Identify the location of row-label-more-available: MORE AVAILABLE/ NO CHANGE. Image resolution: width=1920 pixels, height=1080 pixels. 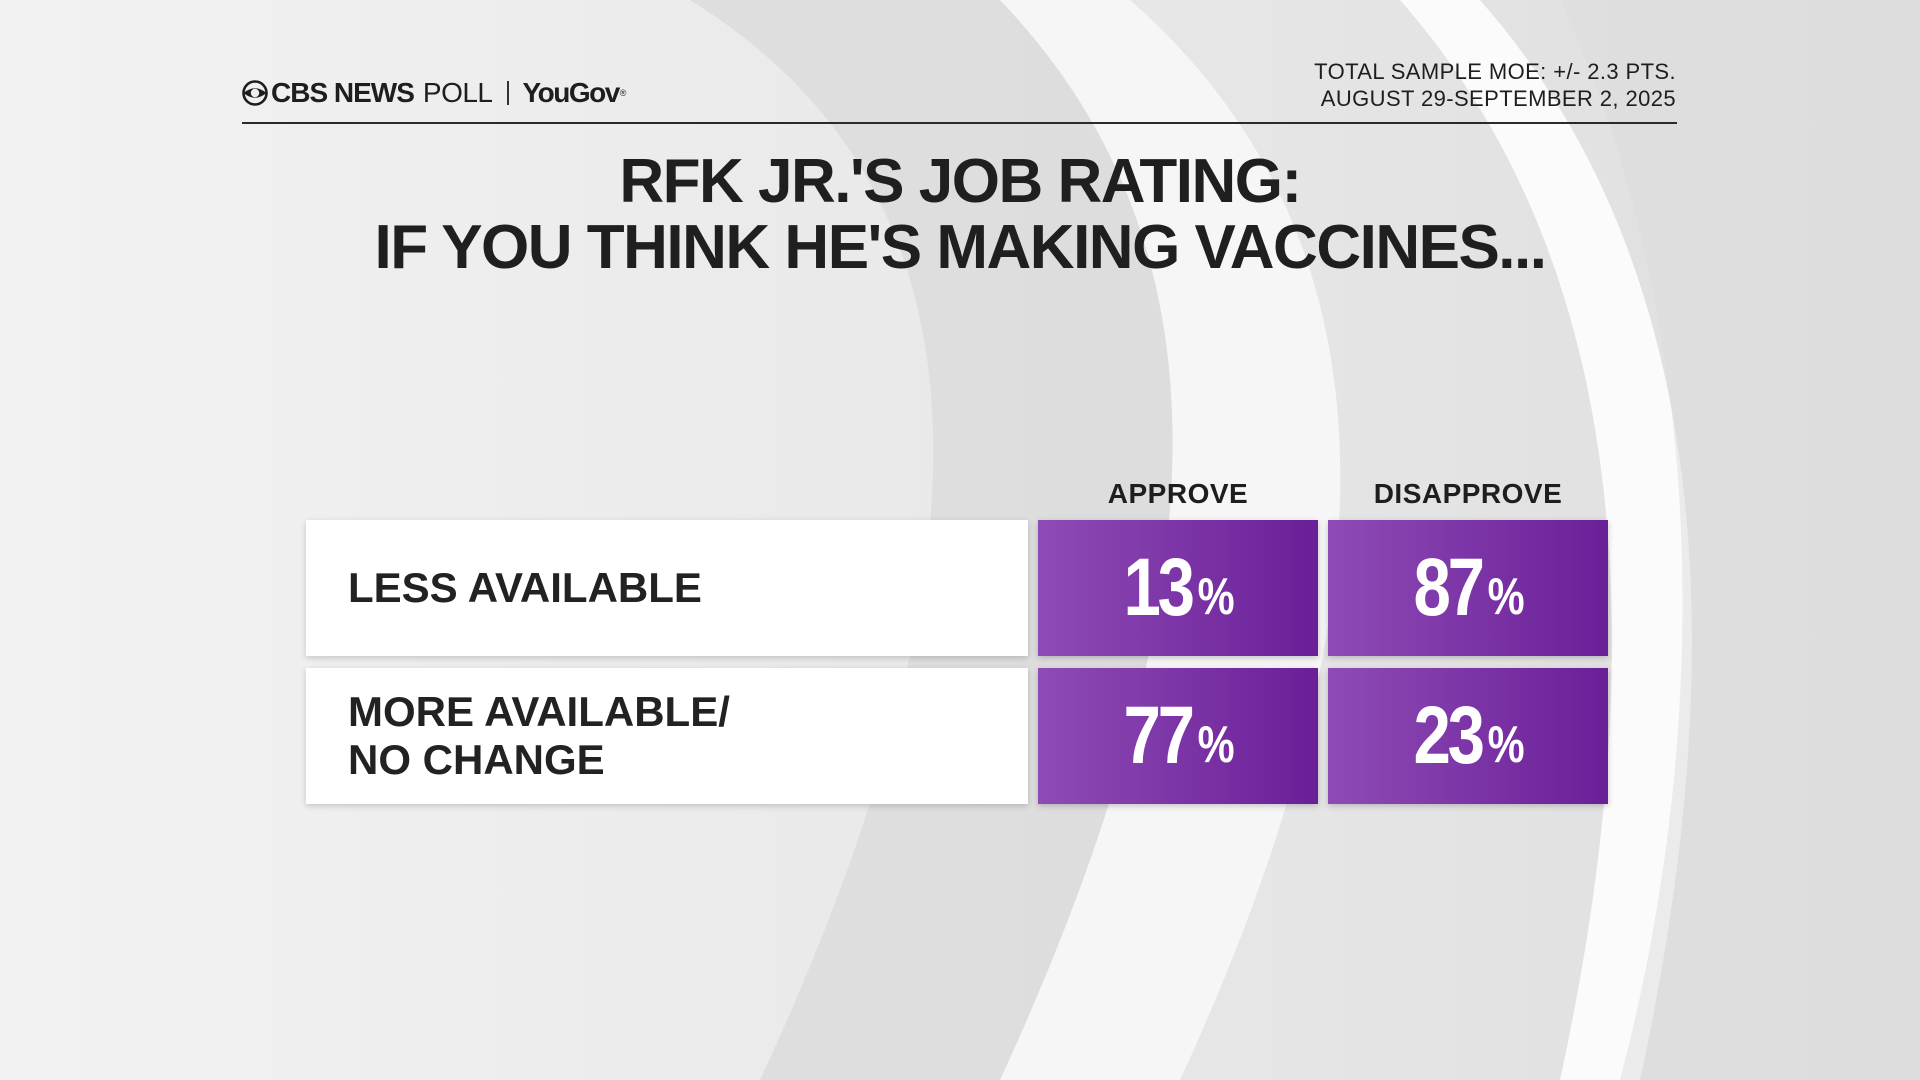
(667, 736).